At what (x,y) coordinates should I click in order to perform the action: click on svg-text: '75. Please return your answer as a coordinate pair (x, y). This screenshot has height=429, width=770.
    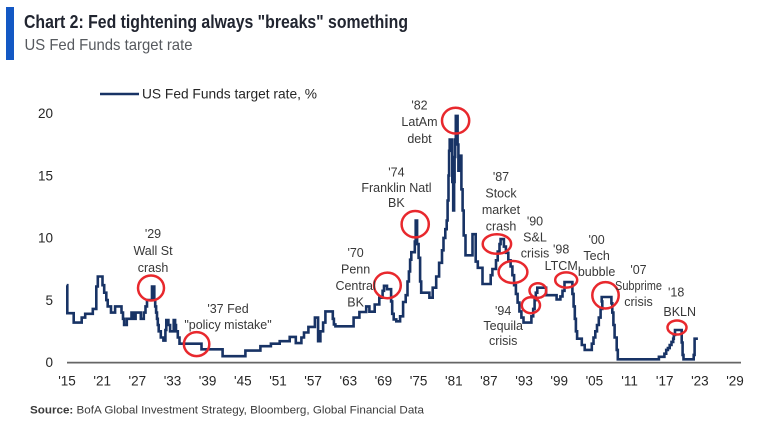
    Looking at the image, I should click on (419, 380).